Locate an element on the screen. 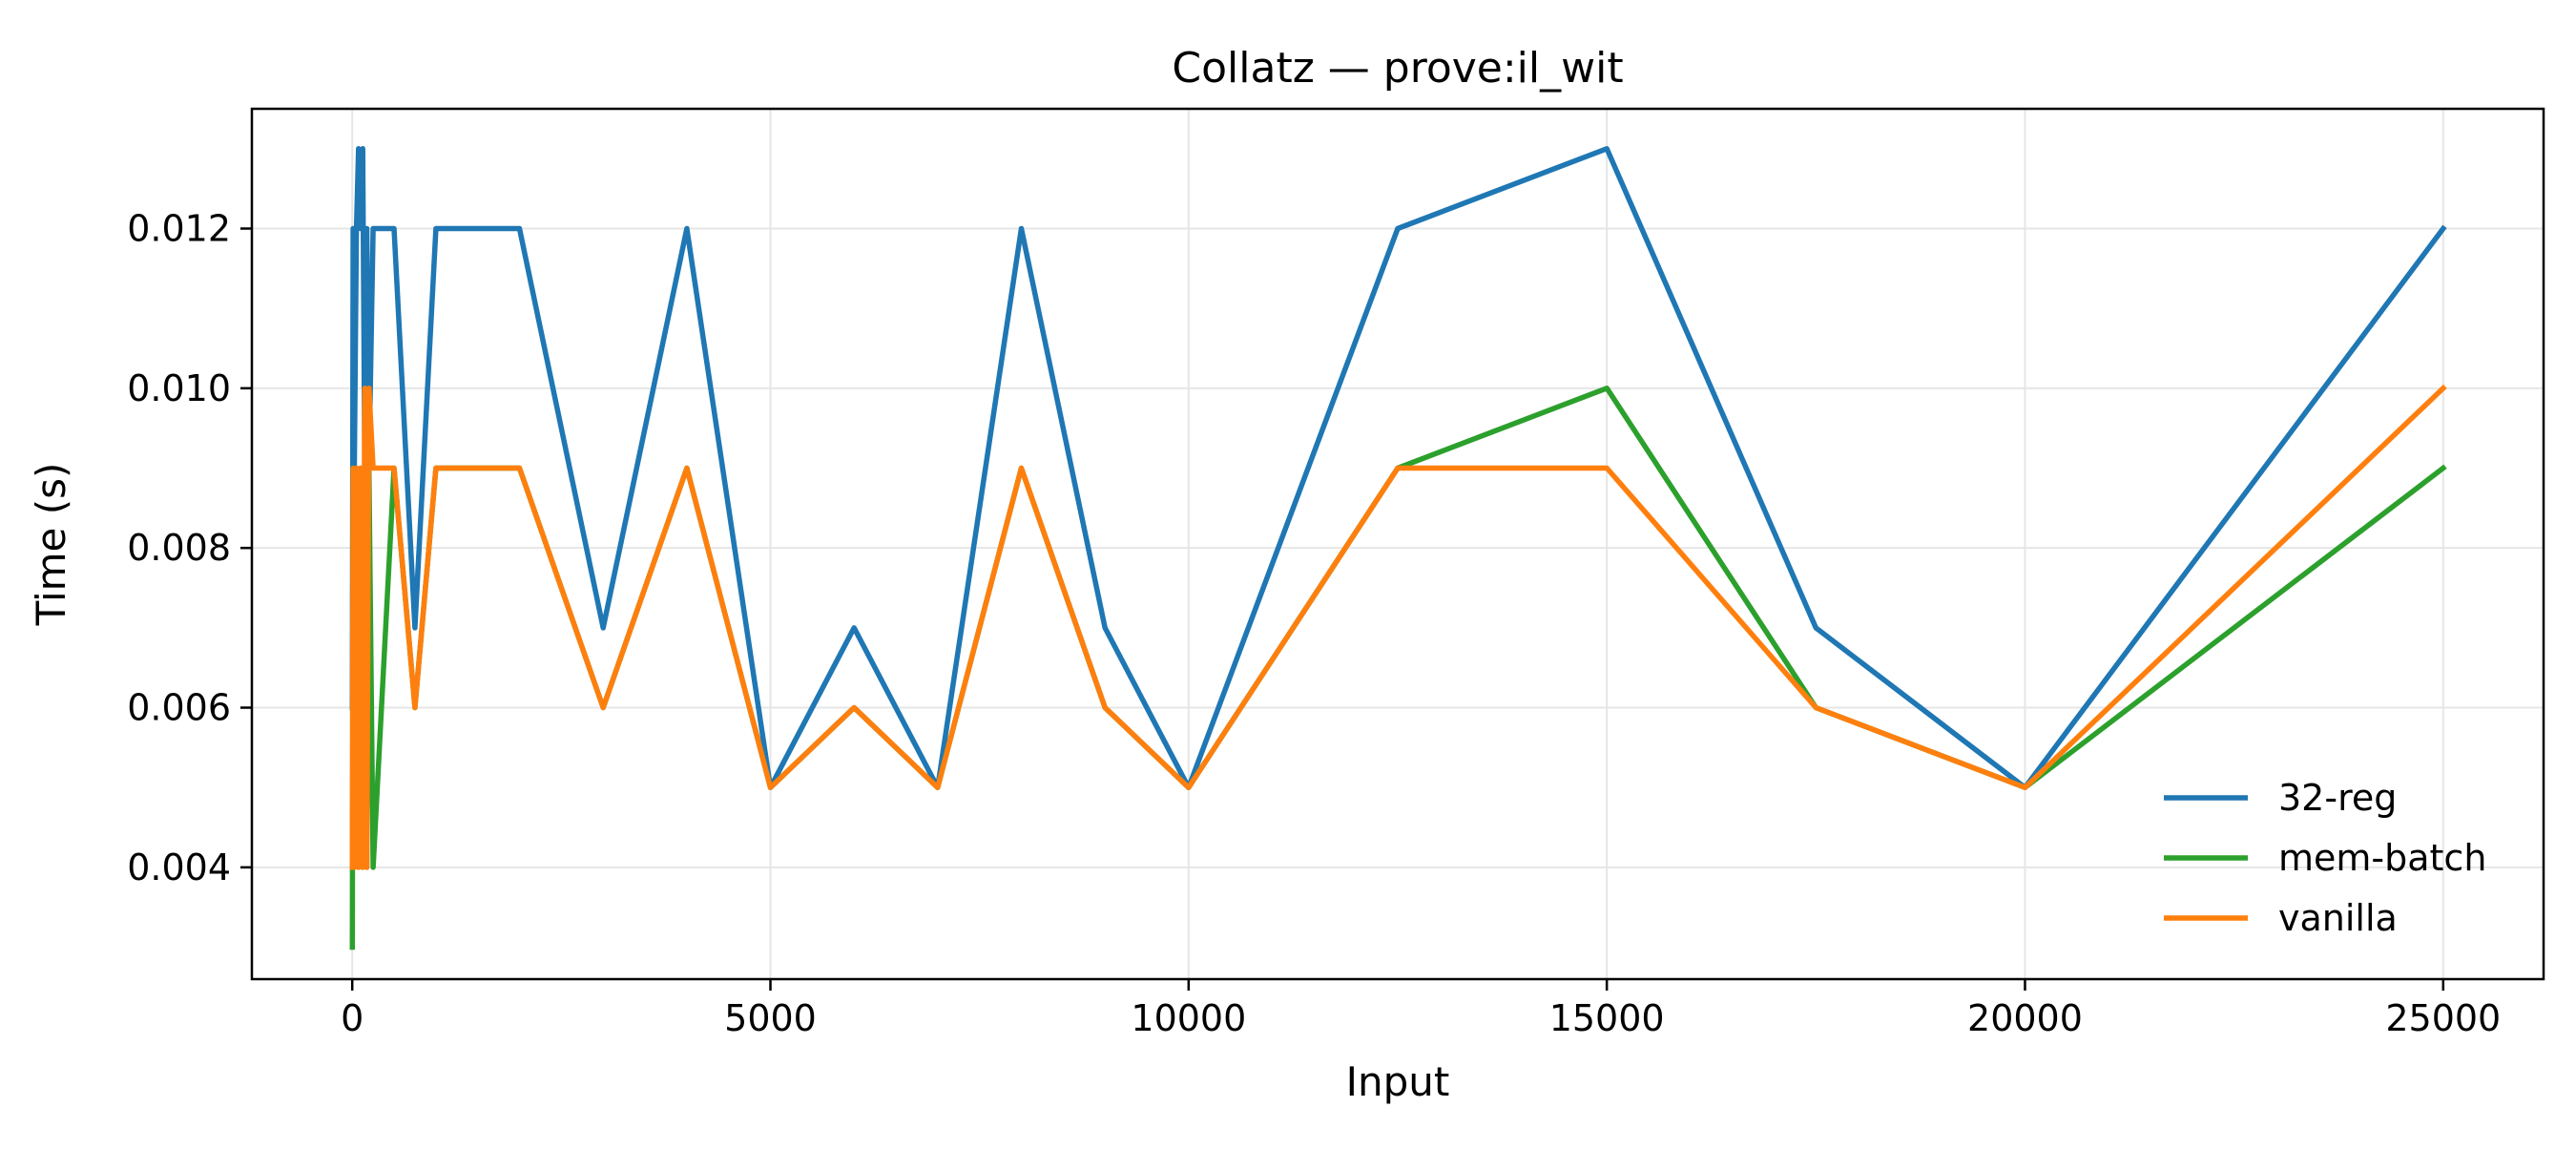  legend: 32-reg mem-batch vanilla is located at coordinates (2325, 858).